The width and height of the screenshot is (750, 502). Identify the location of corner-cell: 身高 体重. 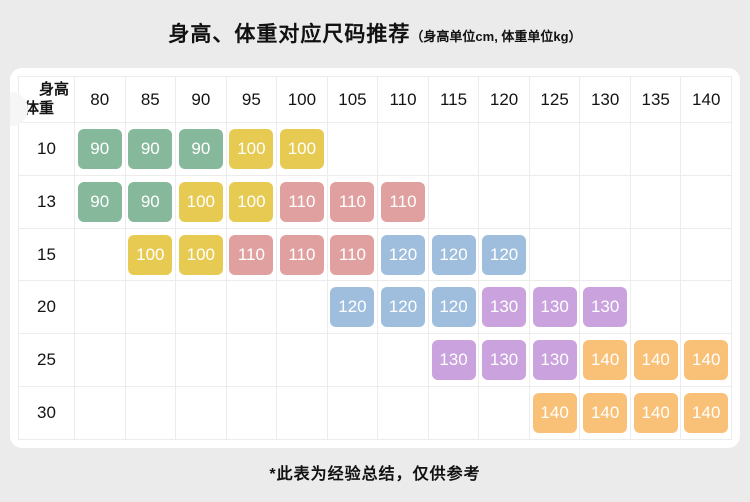
(47, 100).